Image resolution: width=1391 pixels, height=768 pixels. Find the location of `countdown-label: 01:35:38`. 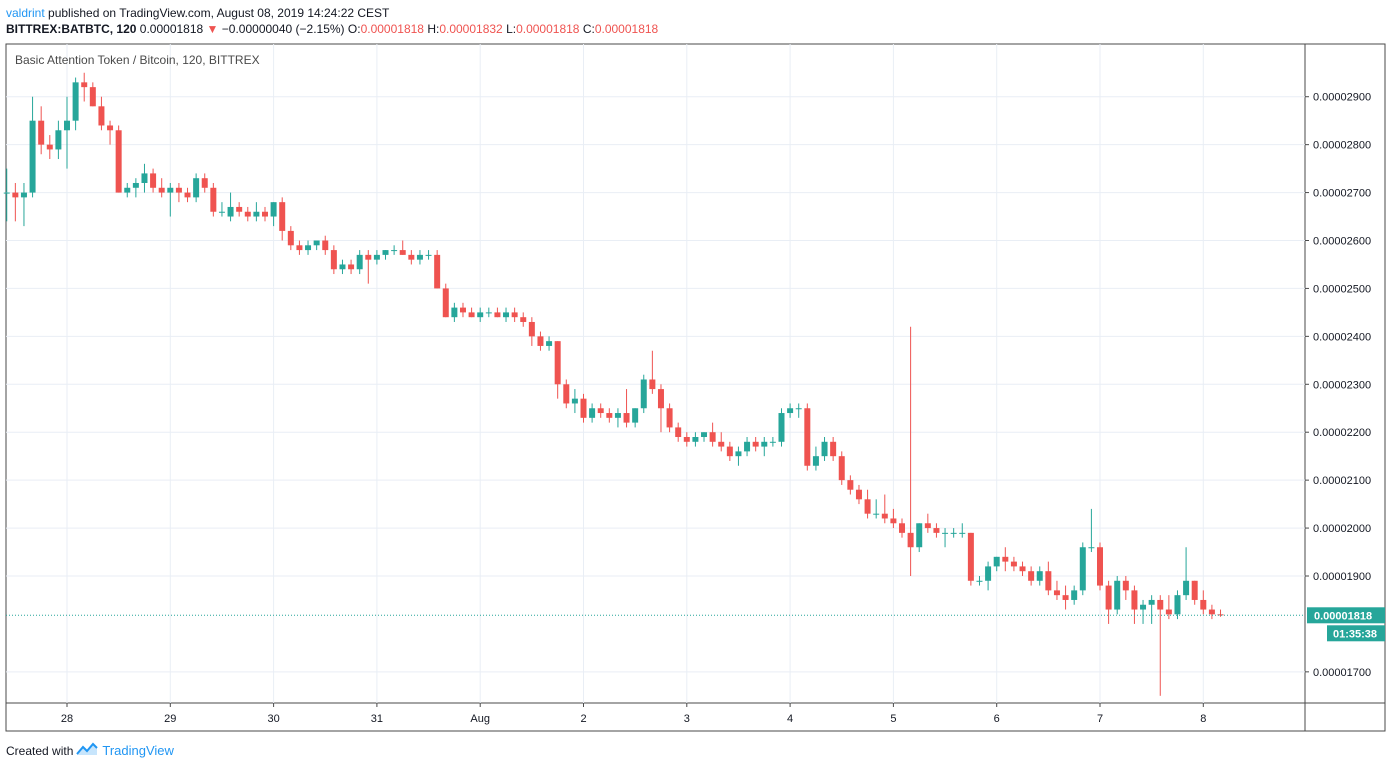

countdown-label: 01:35:38 is located at coordinates (1355, 634).